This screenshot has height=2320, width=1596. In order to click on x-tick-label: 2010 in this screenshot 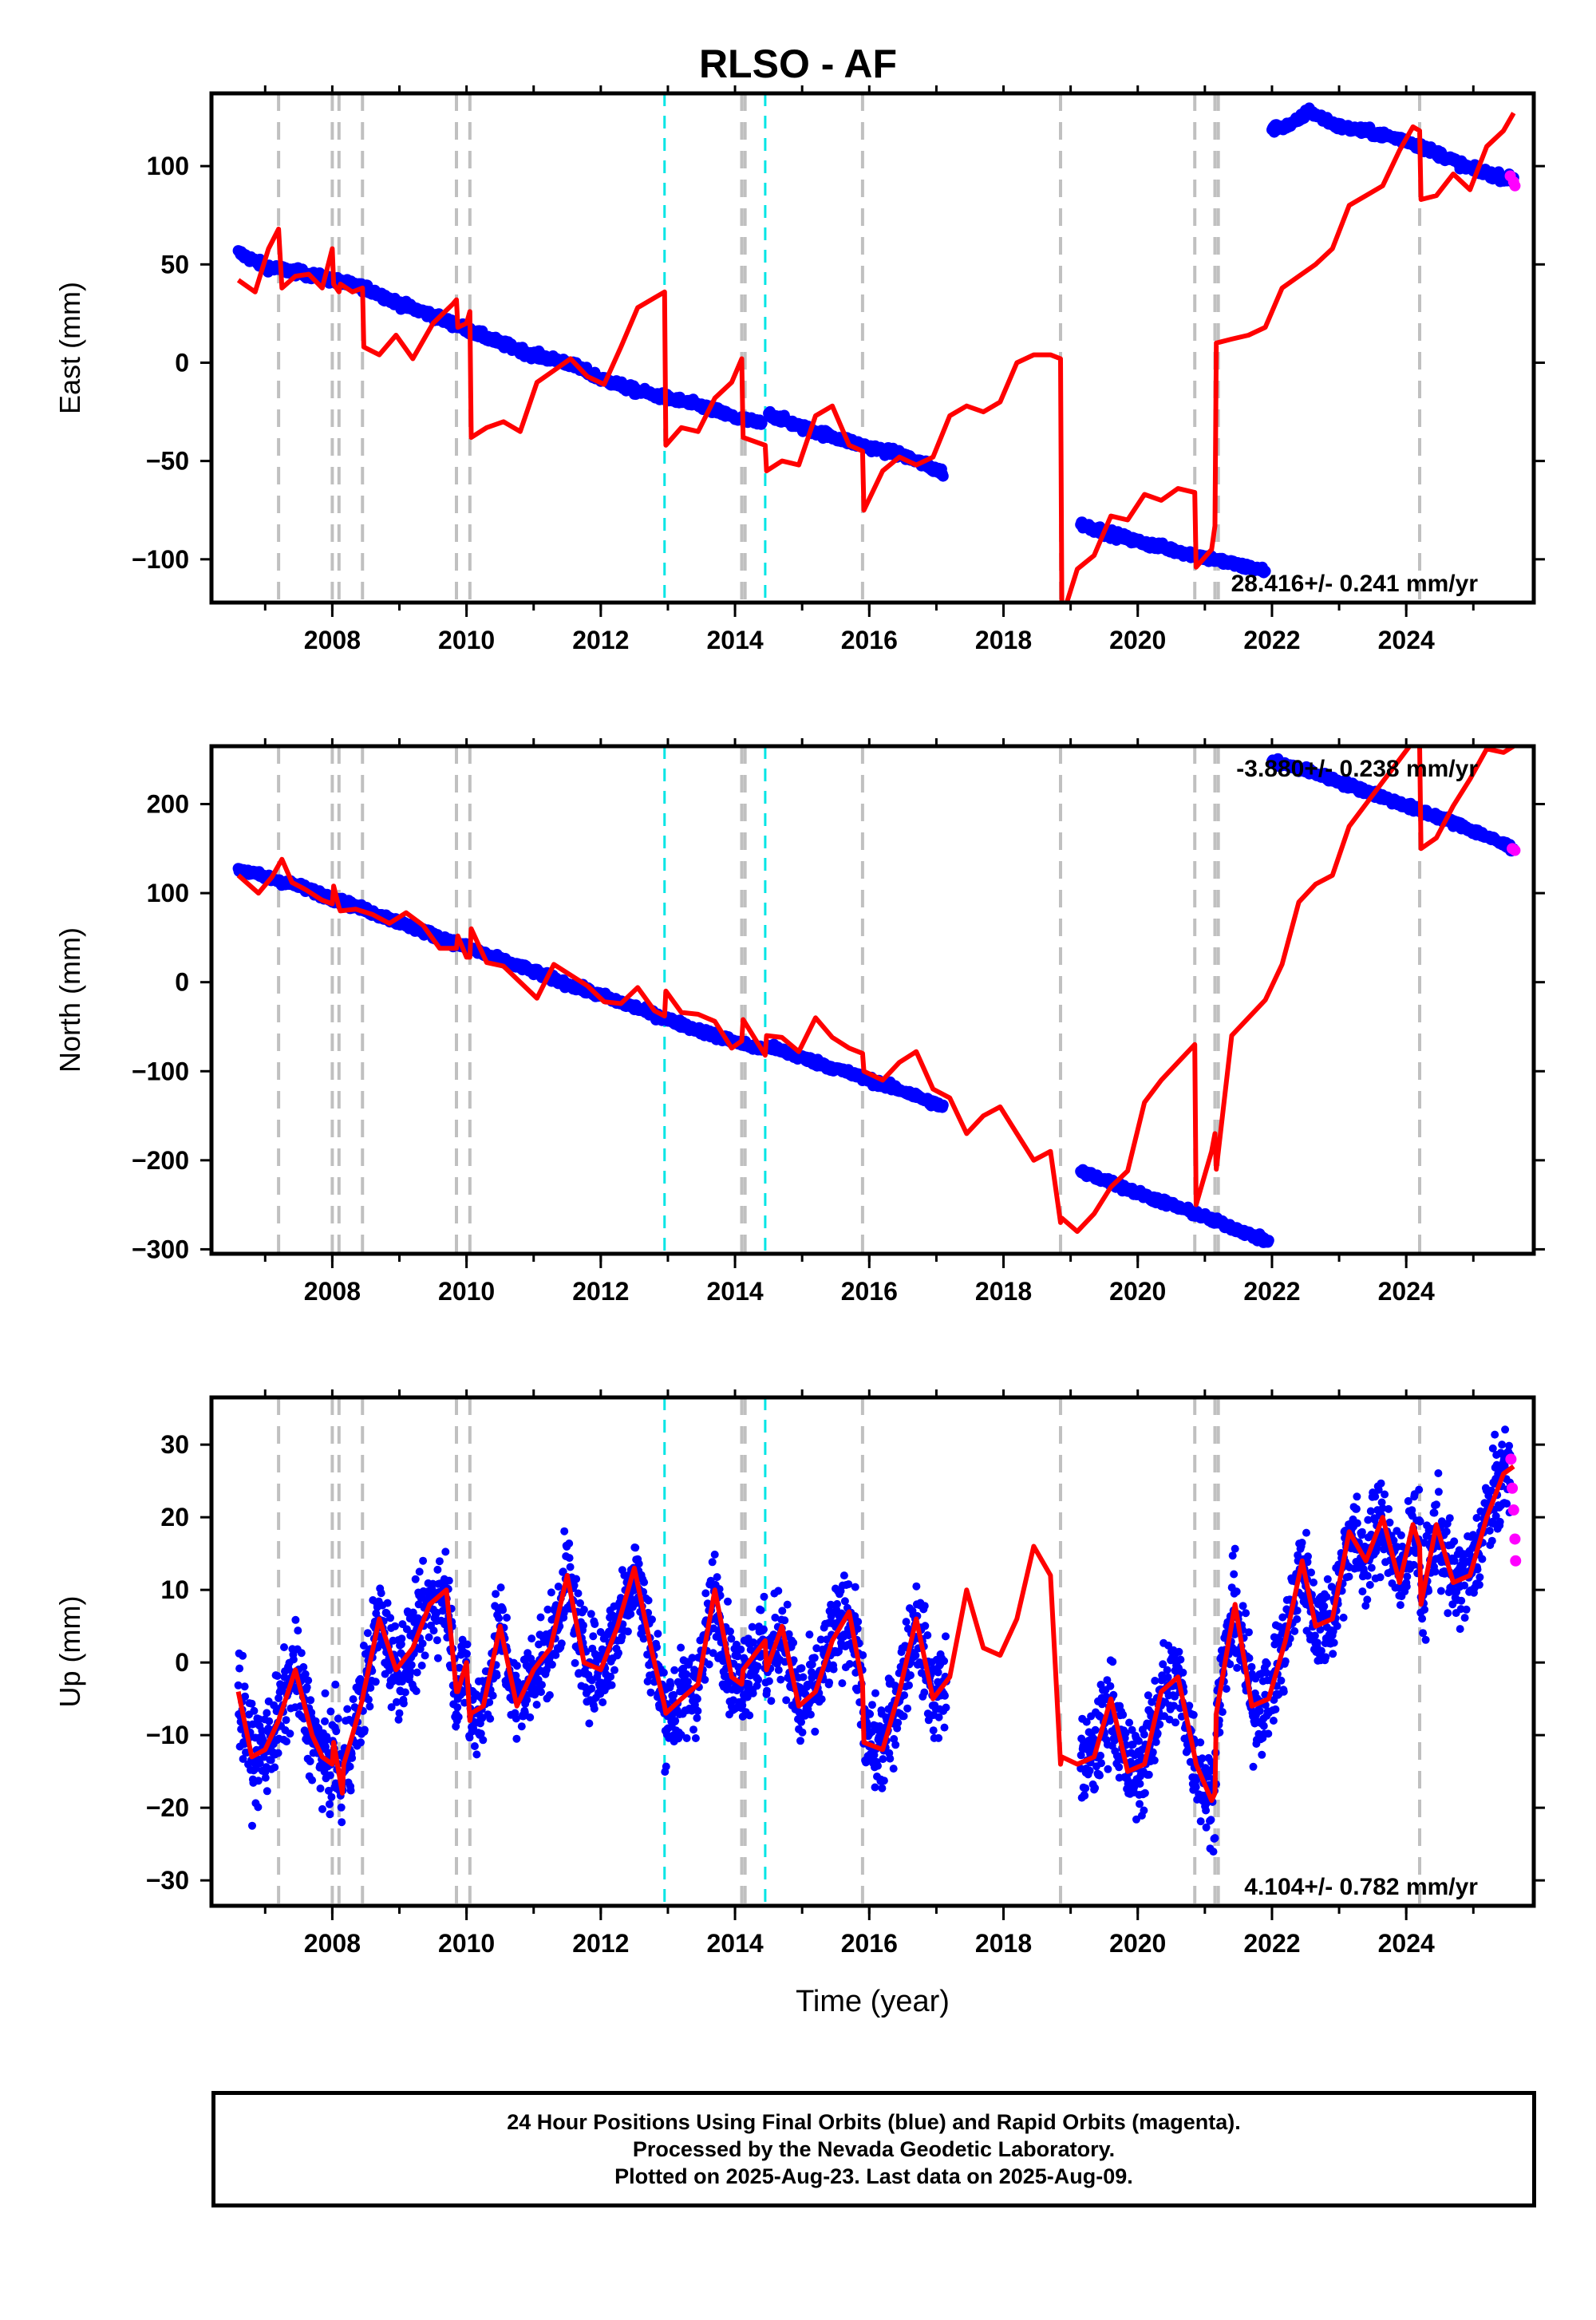, I will do `click(466, 640)`.